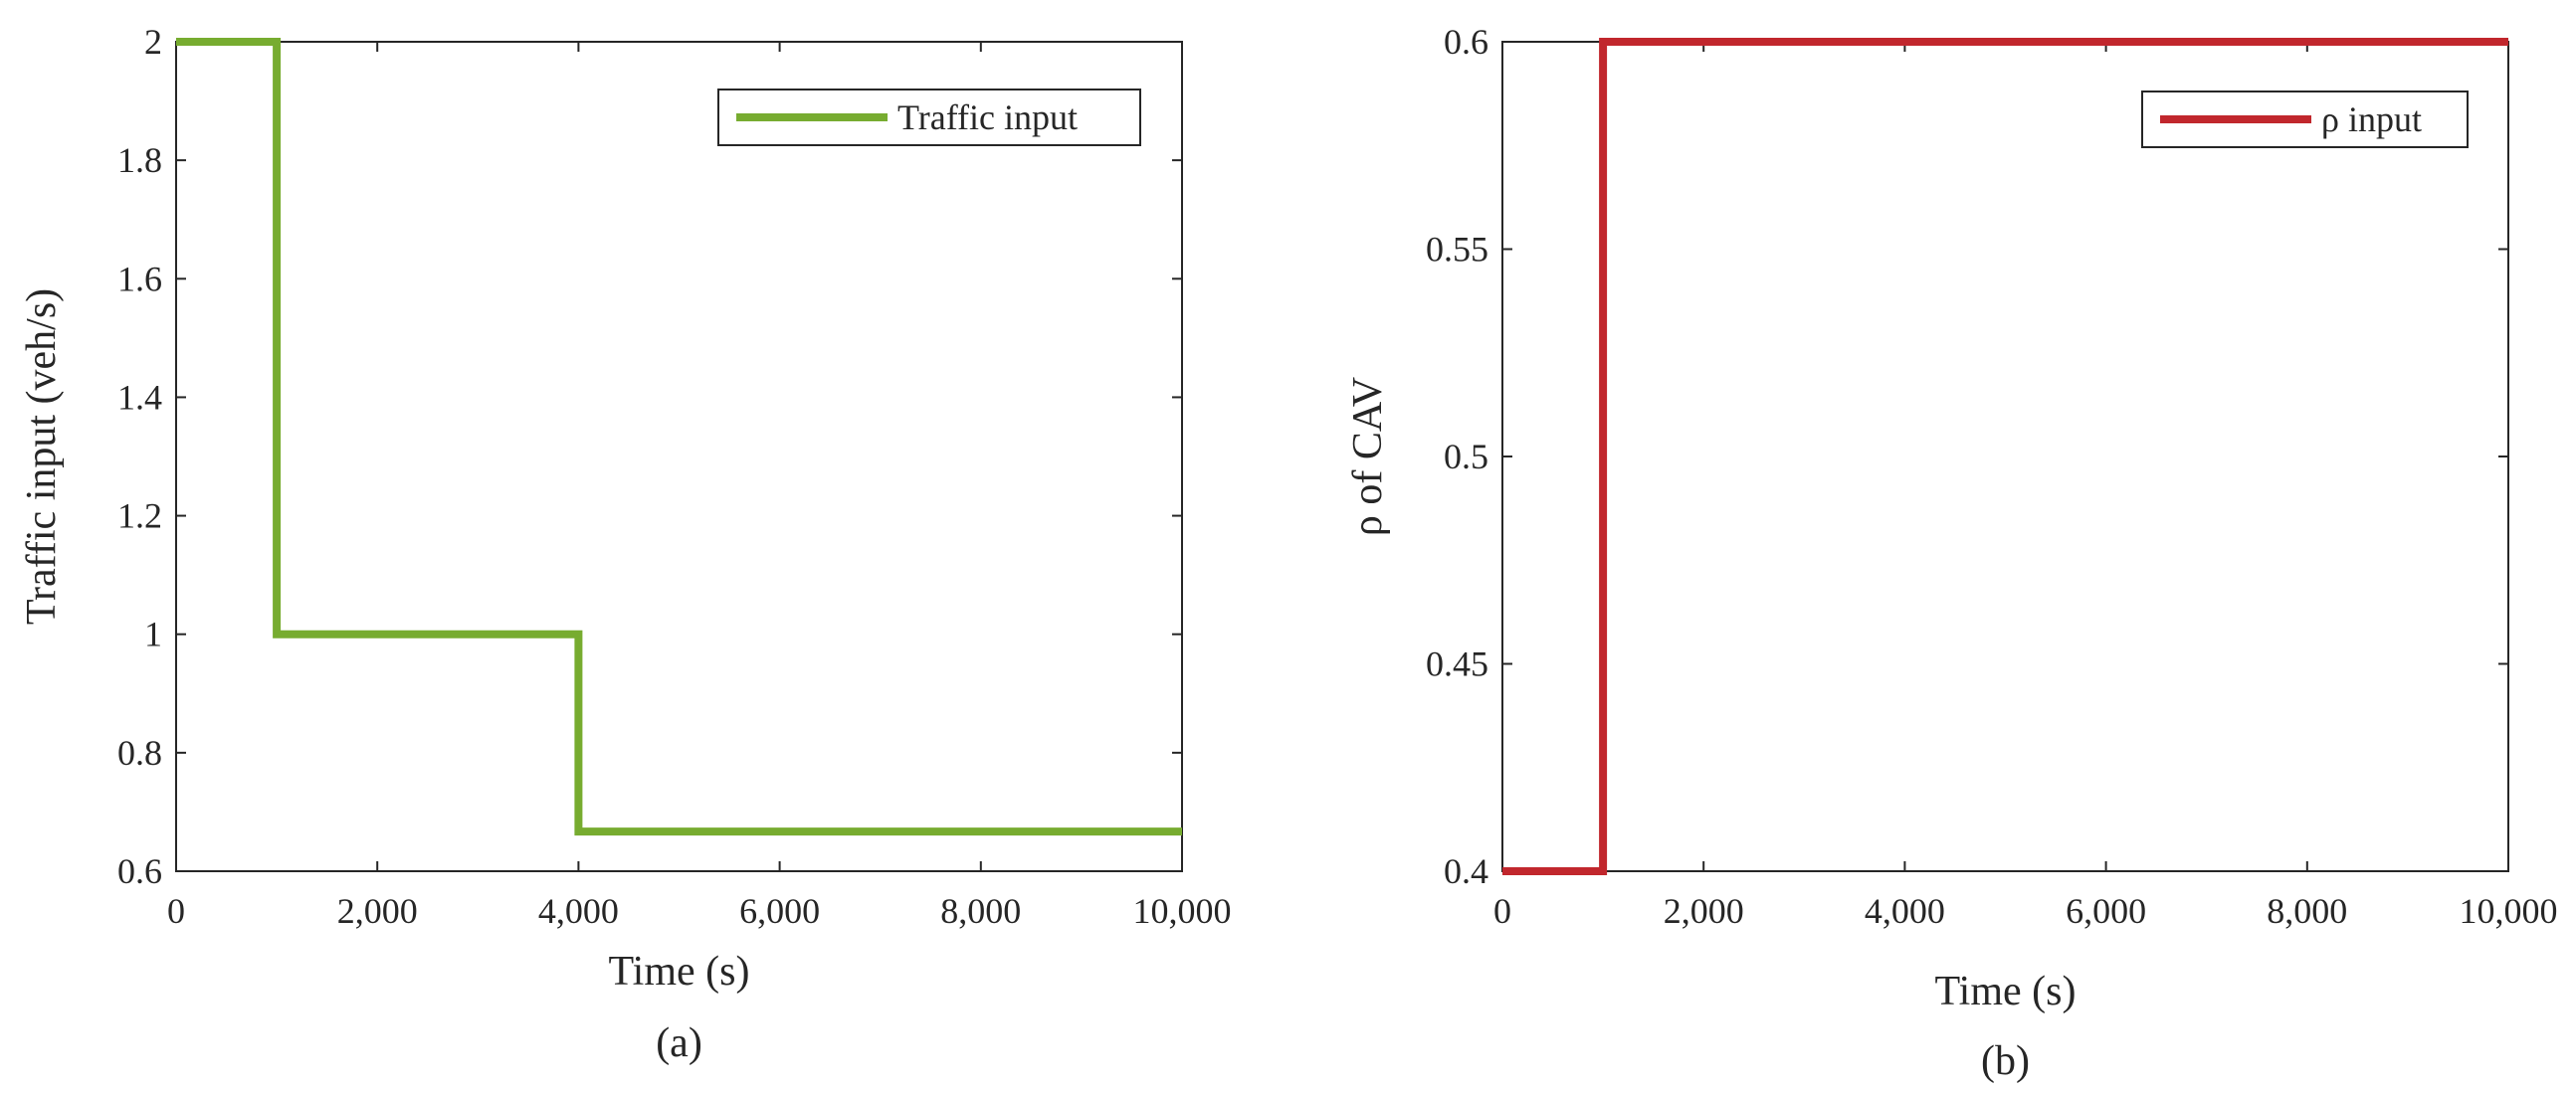  What do you see at coordinates (139, 278) in the screenshot?
I see `y-tick-label: 1.6` at bounding box center [139, 278].